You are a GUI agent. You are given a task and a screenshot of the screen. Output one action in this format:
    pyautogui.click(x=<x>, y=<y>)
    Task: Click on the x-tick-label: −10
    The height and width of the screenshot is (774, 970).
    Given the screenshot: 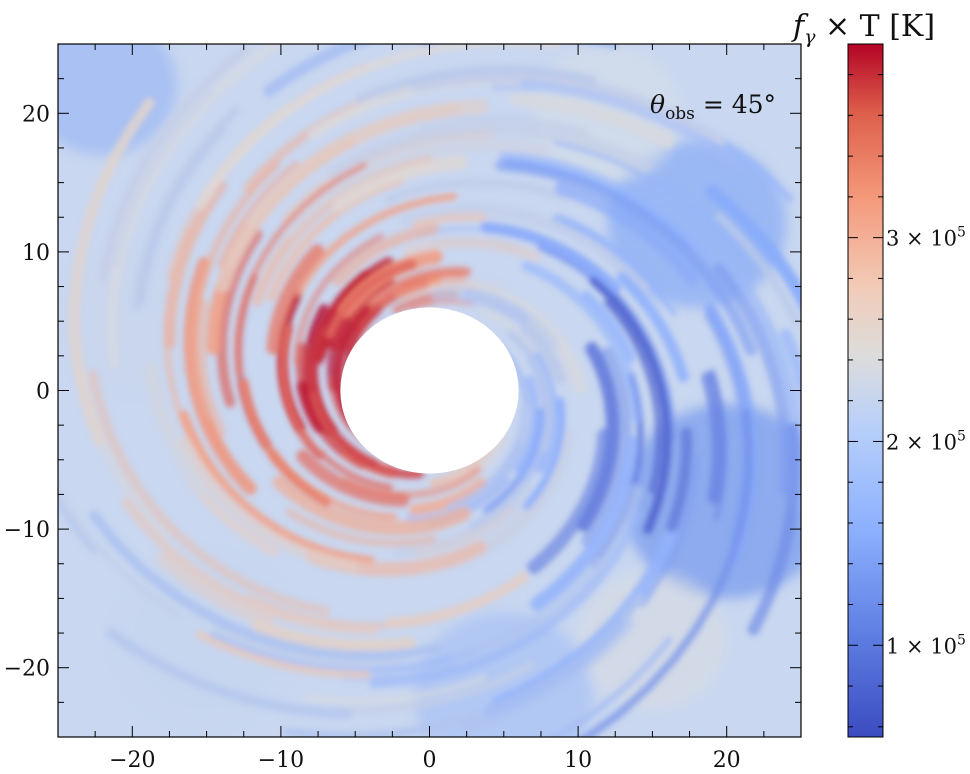 What is the action you would take?
    pyautogui.click(x=281, y=760)
    